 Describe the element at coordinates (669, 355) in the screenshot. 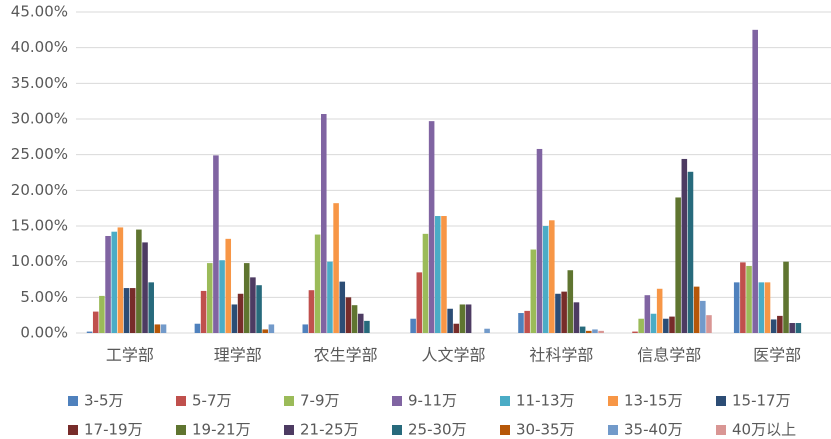

I see `x-tick-label: 信息学部` at that location.